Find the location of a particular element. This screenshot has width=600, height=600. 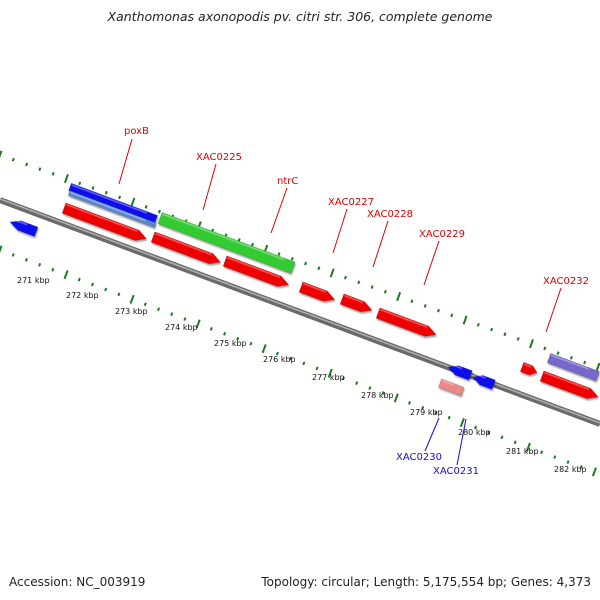

gene-label-xac0225: XAC0225 is located at coordinates (219, 157).